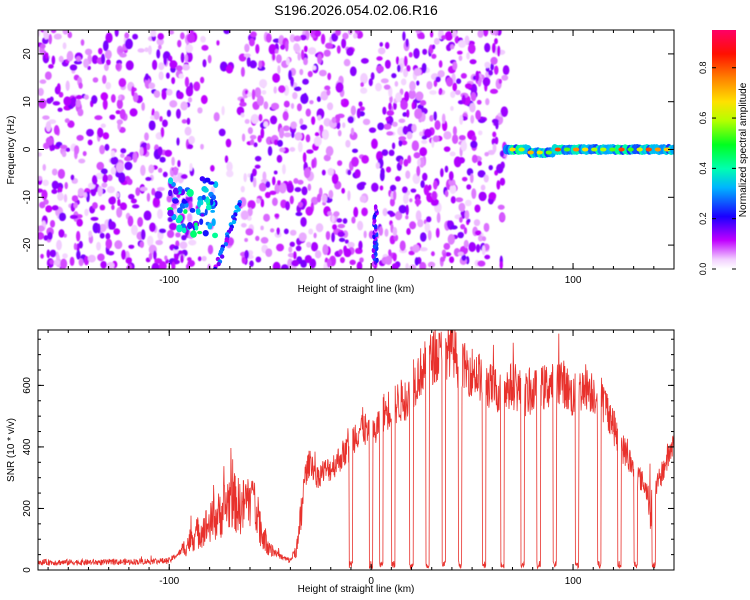  I want to click on heatmap-x-axis-label: Height of straight line (km), so click(356, 289).